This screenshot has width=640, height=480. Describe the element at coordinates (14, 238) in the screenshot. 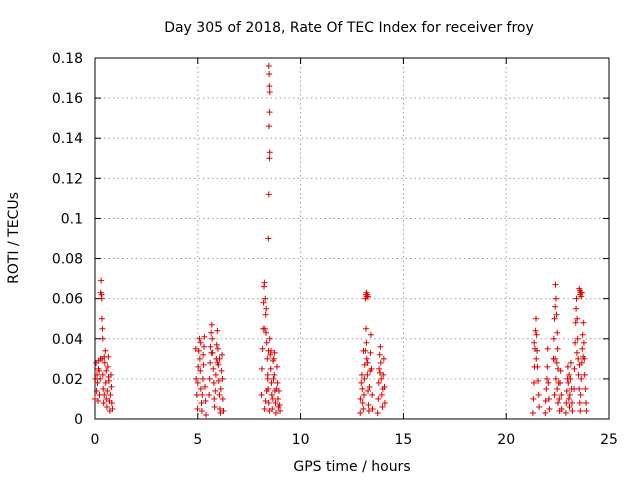

I see `y-axis-label: ROTI / TECUs` at that location.